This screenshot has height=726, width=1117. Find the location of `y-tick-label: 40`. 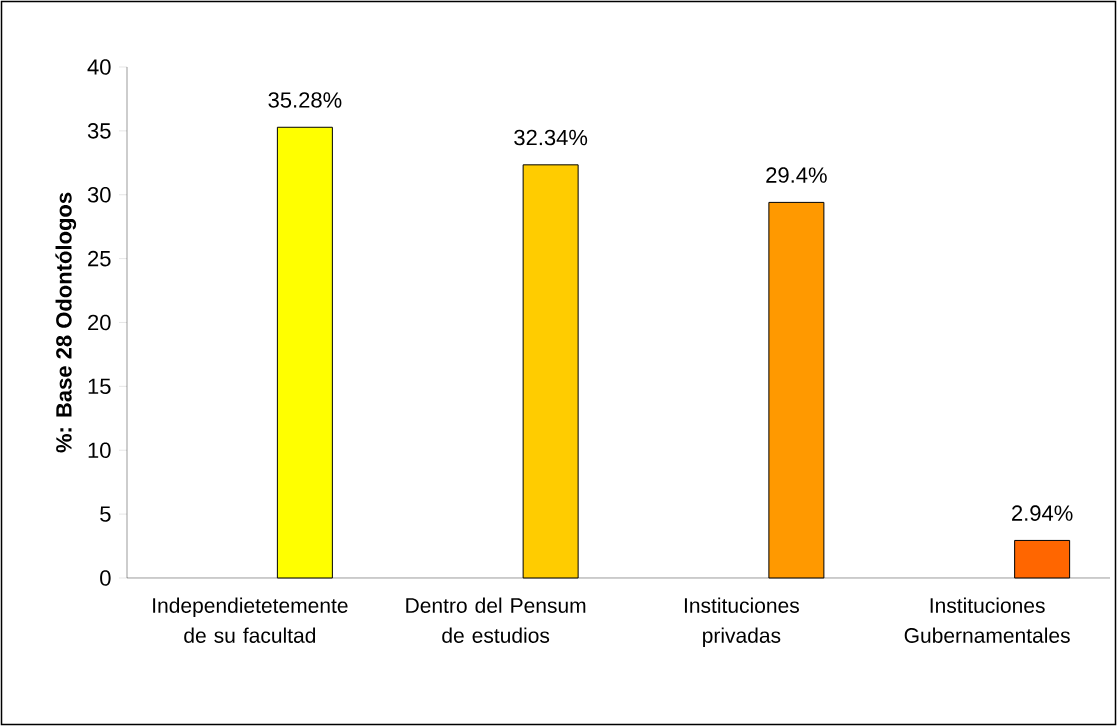

y-tick-label: 40 is located at coordinates (99, 67).